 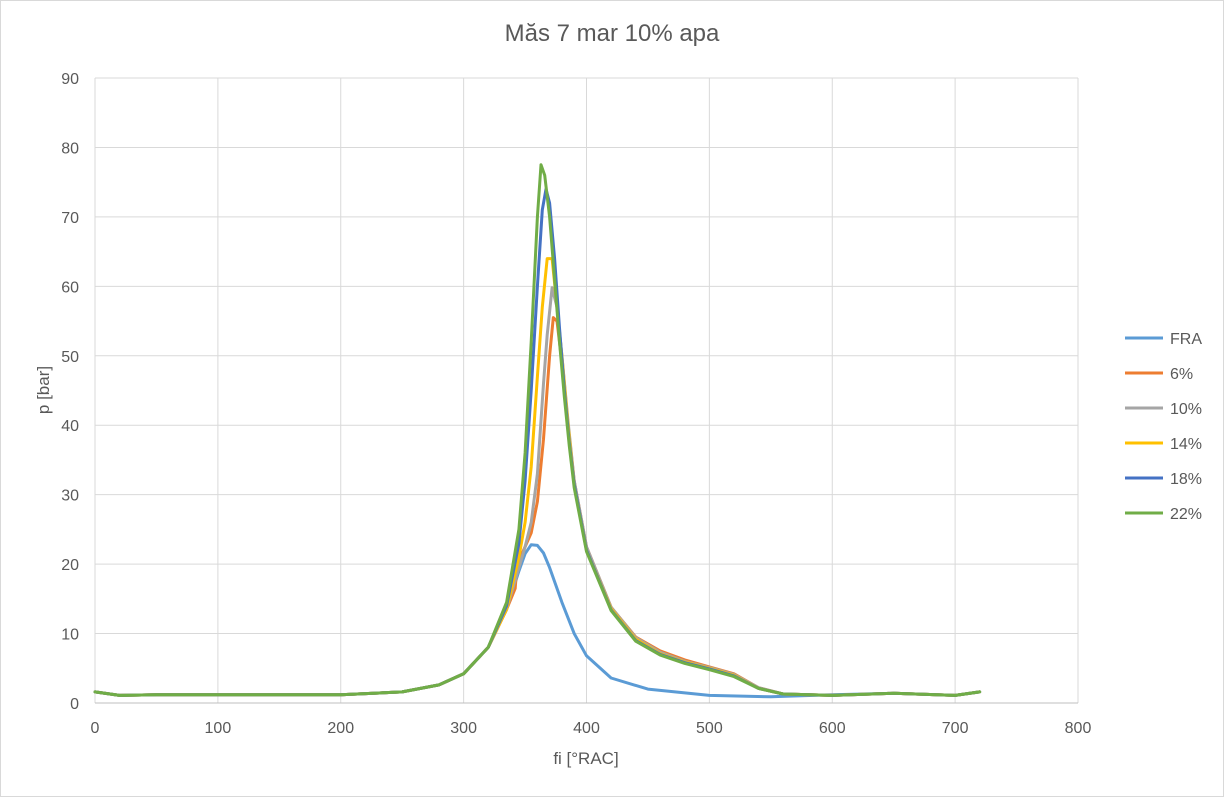 I want to click on legend: FRA 6% 10% 14% 18% 22%, so click(x=1163, y=427).